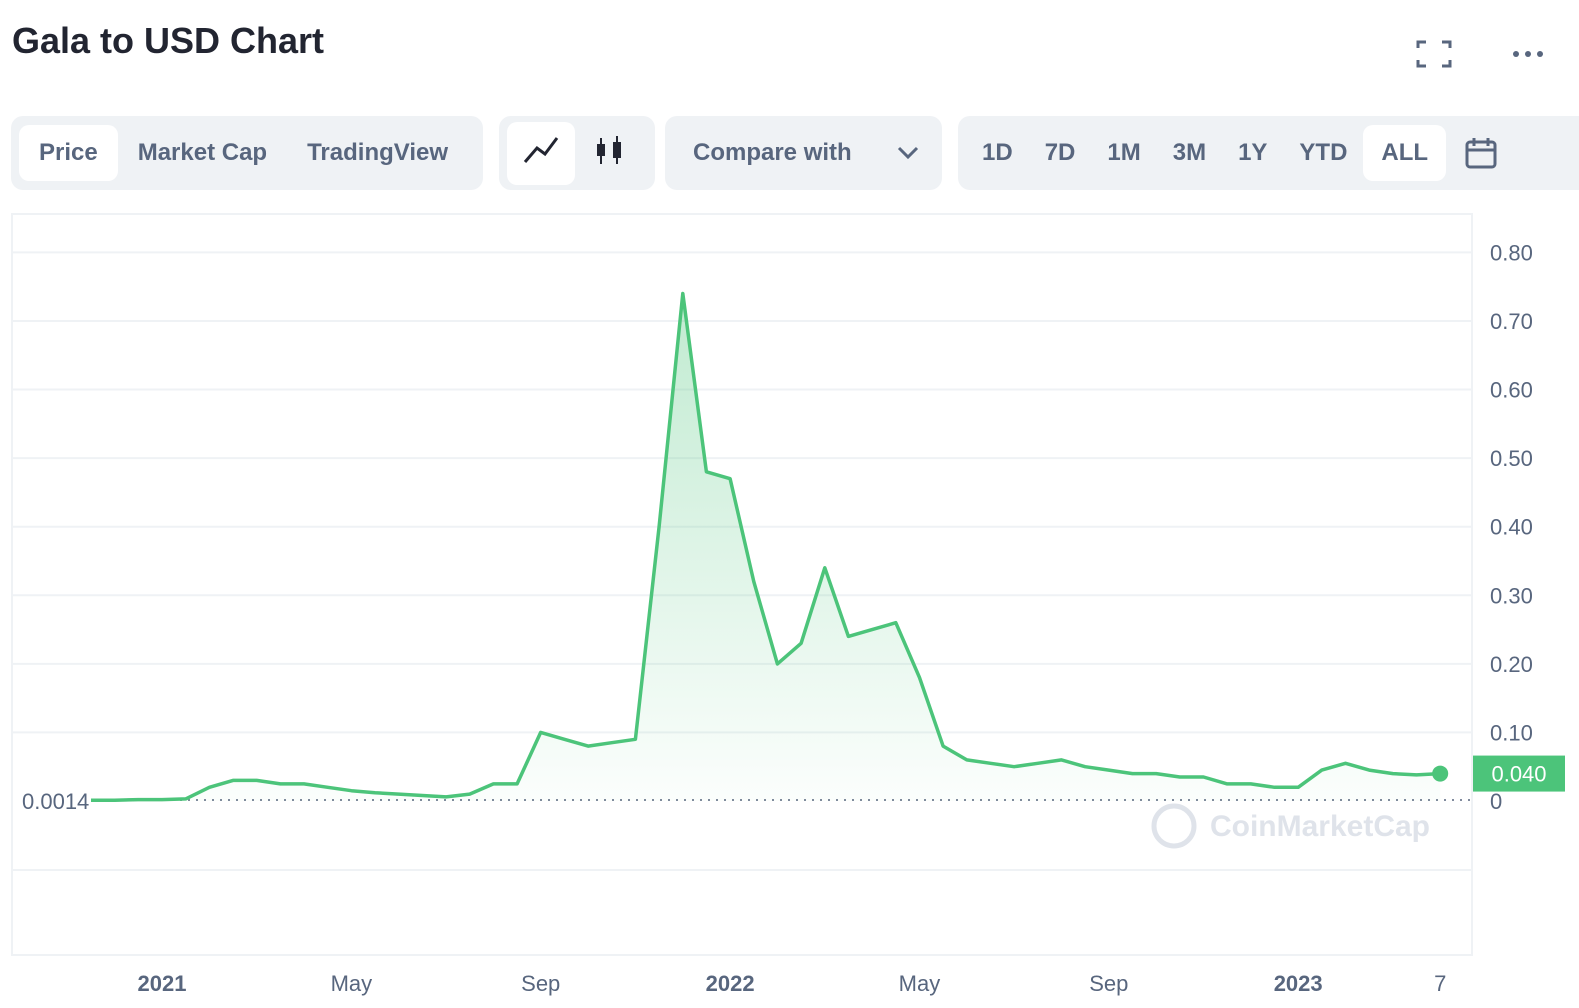  I want to click on price-badge-label: 0.040, so click(1518, 774).